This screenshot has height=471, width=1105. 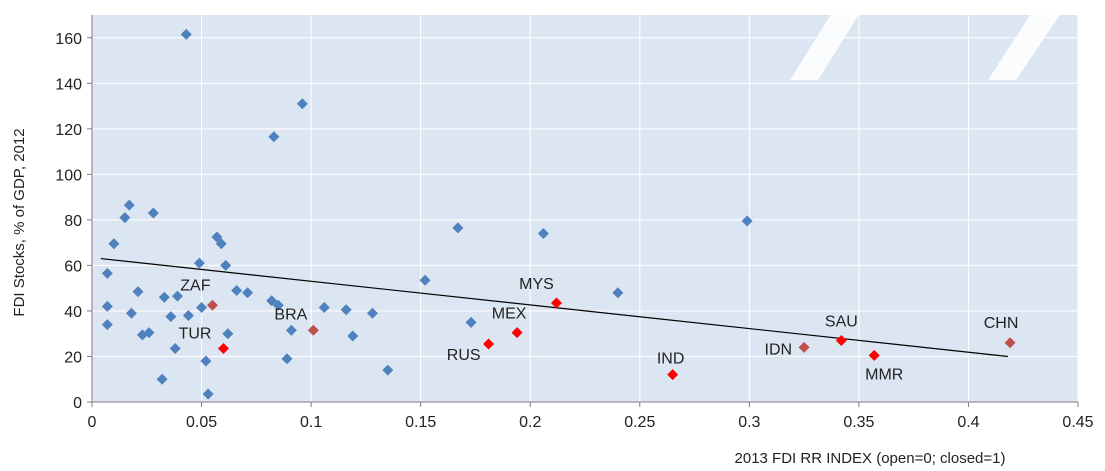 I want to click on point-label: MEX, so click(x=509, y=314).